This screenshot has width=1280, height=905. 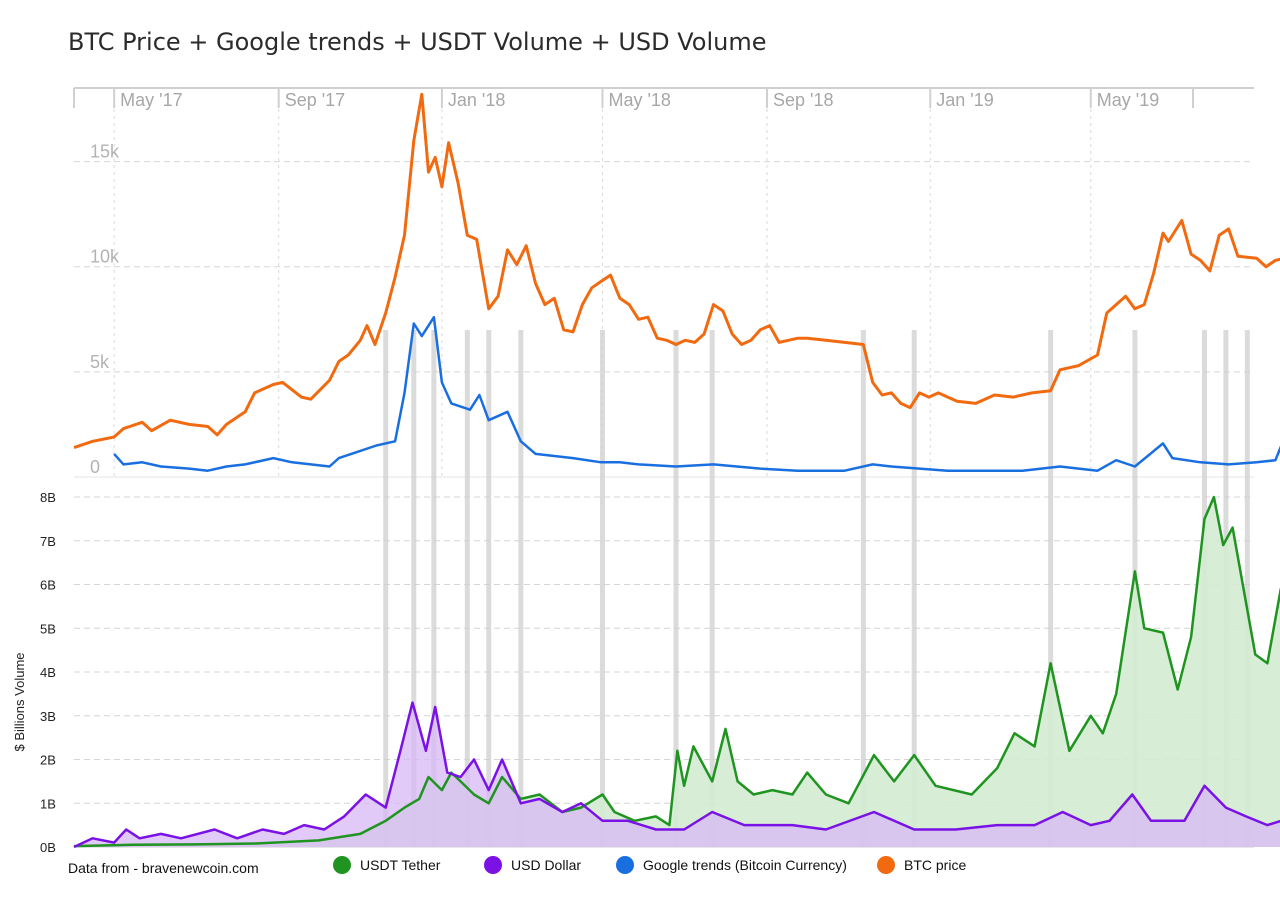 What do you see at coordinates (400, 865) in the screenshot?
I see `legend-label-usdt: USDT Tether` at bounding box center [400, 865].